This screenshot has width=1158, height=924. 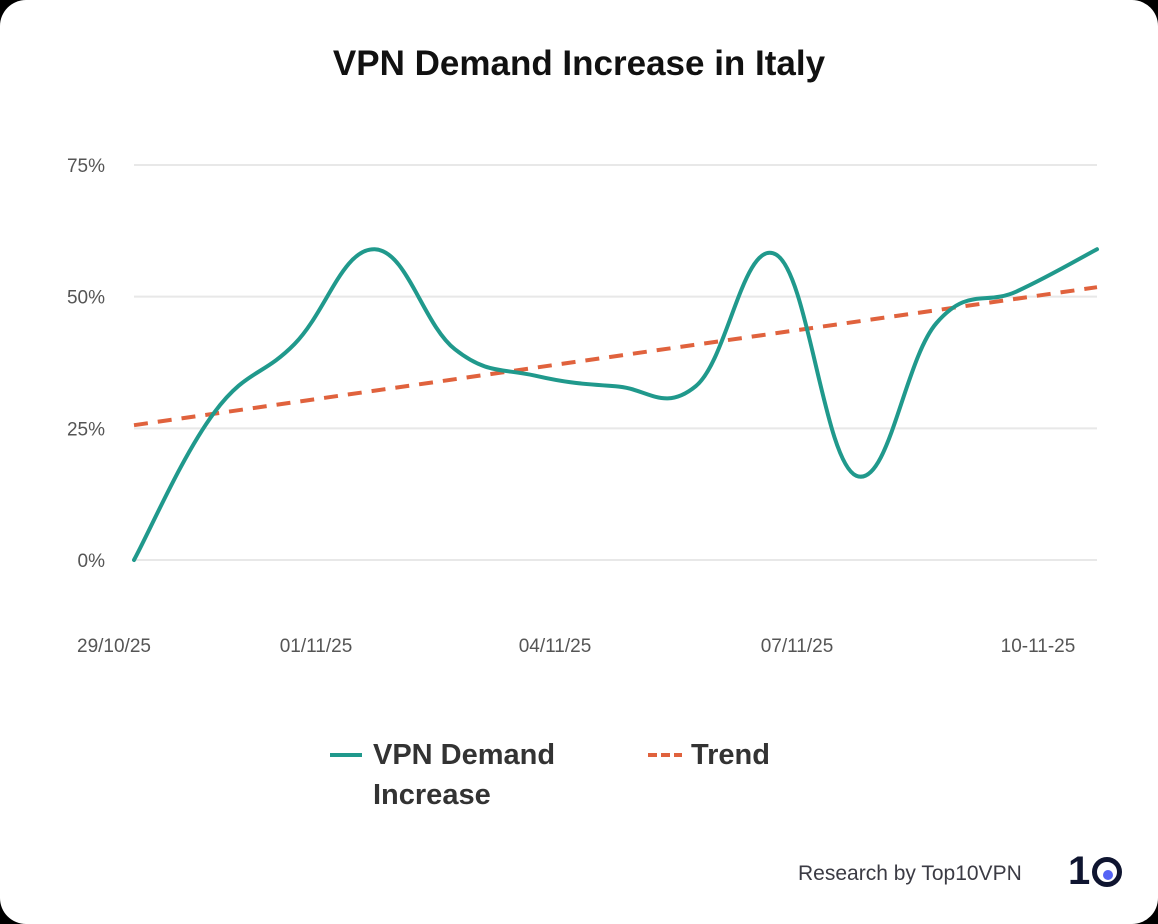 What do you see at coordinates (346, 755) in the screenshot?
I see `legend-swatch-solid` at bounding box center [346, 755].